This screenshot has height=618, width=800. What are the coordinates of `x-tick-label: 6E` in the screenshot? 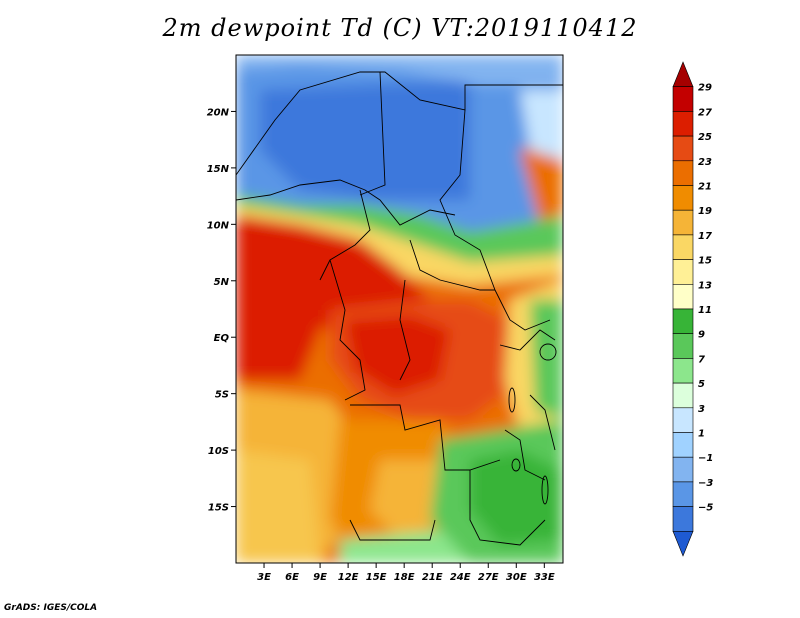 It's located at (292, 577).